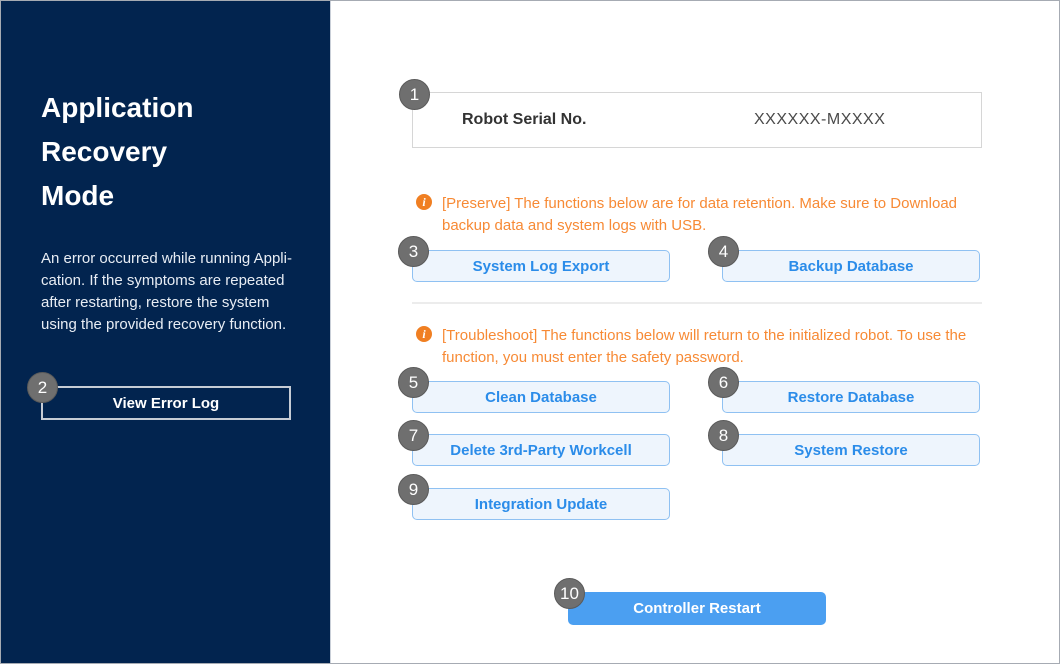 The image size is (1060, 664). What do you see at coordinates (541, 450) in the screenshot?
I see `delete-3rd-party-workcell-button: Delete 3rd-Party Workcell` at bounding box center [541, 450].